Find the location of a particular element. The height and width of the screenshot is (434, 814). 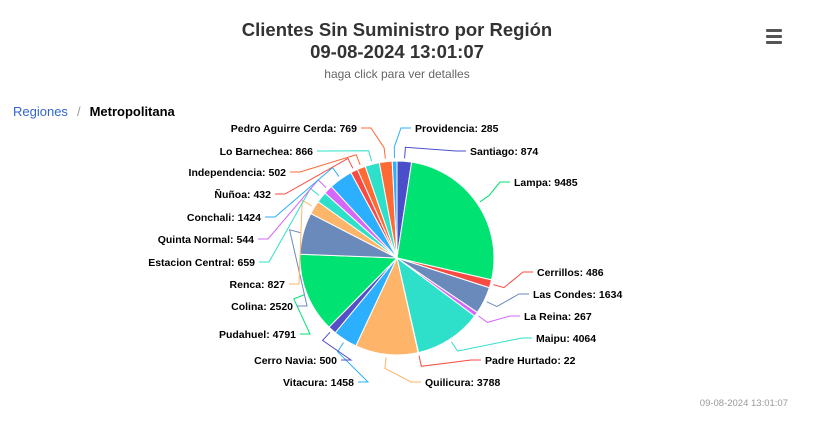

data-label-cerro-navia: Cerro Navia: 500 is located at coordinates (295, 361).